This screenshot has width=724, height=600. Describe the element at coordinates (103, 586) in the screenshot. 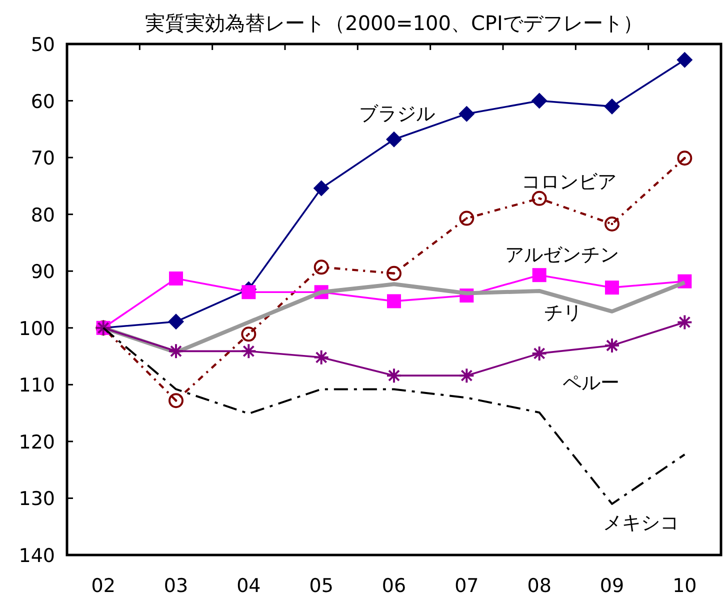

I see `x-tick-label: 02` at that location.